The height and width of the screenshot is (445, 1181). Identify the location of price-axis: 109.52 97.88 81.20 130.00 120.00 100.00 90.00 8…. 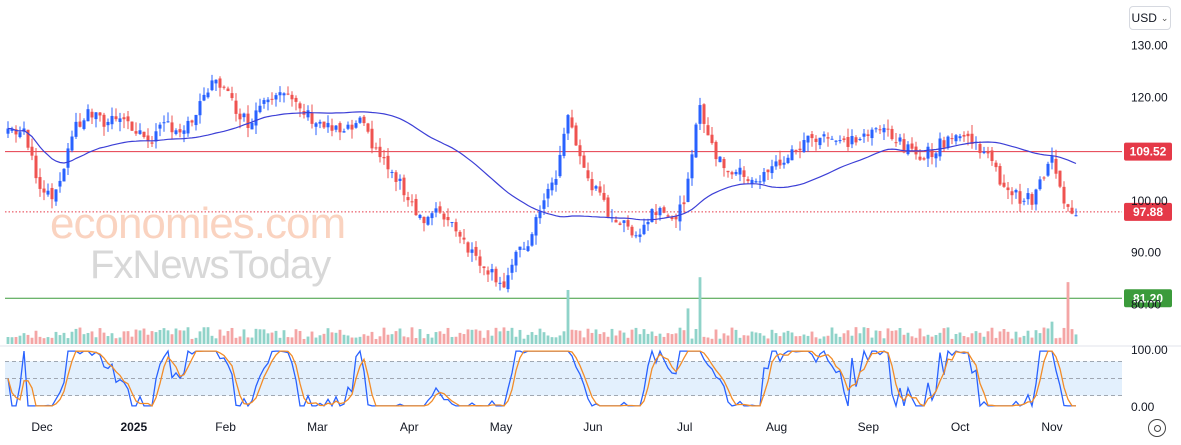
(1148, 226).